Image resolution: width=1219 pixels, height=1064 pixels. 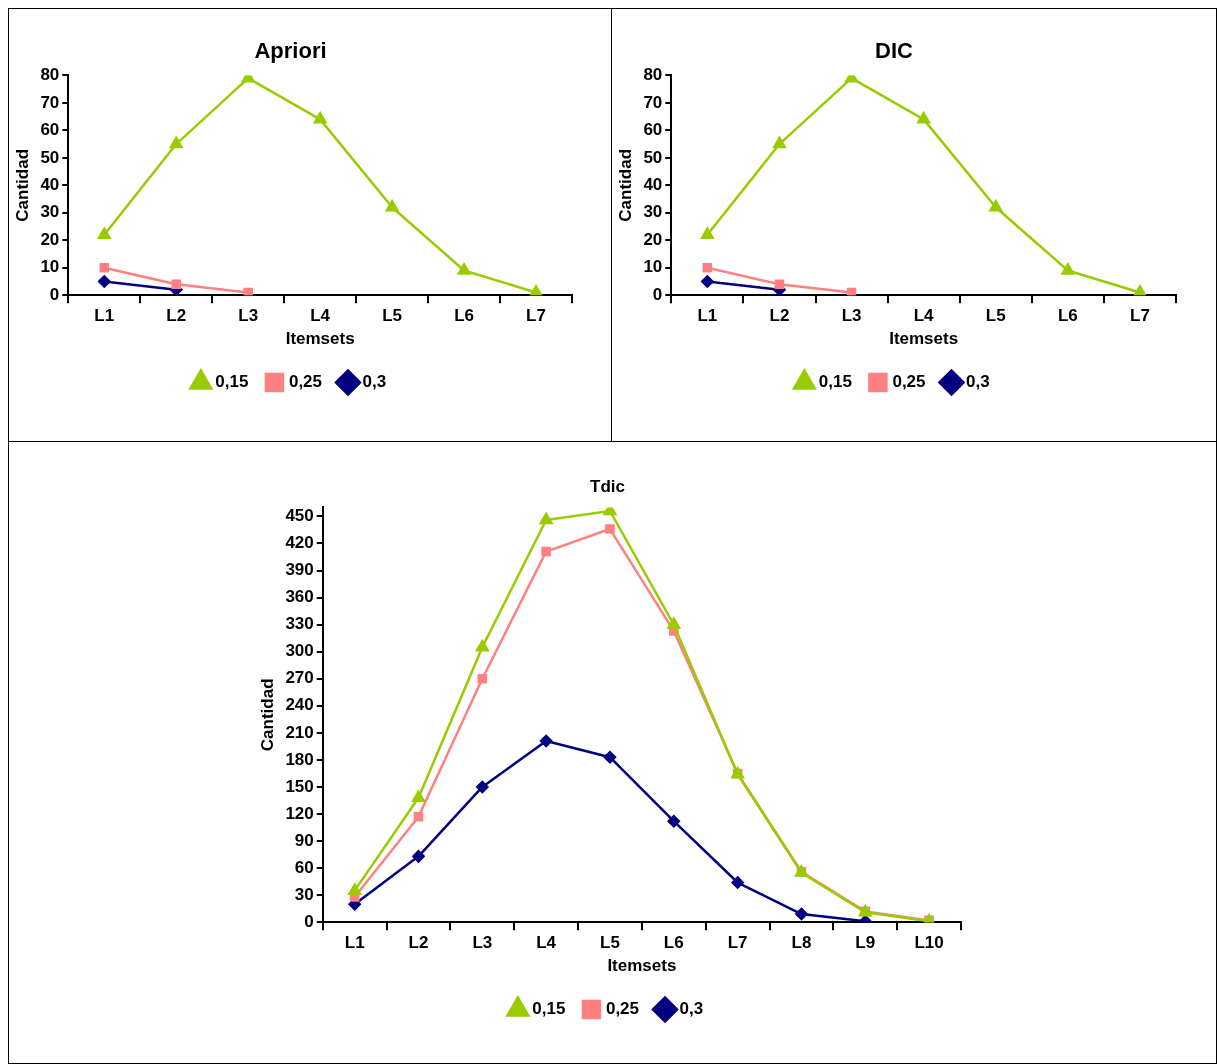 I want to click on y-tick-label: 210, so click(x=299, y=732).